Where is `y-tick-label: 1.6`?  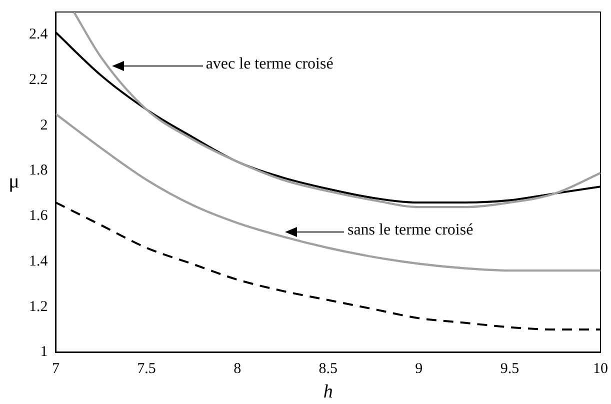 y-tick-label: 1.6 is located at coordinates (38, 216).